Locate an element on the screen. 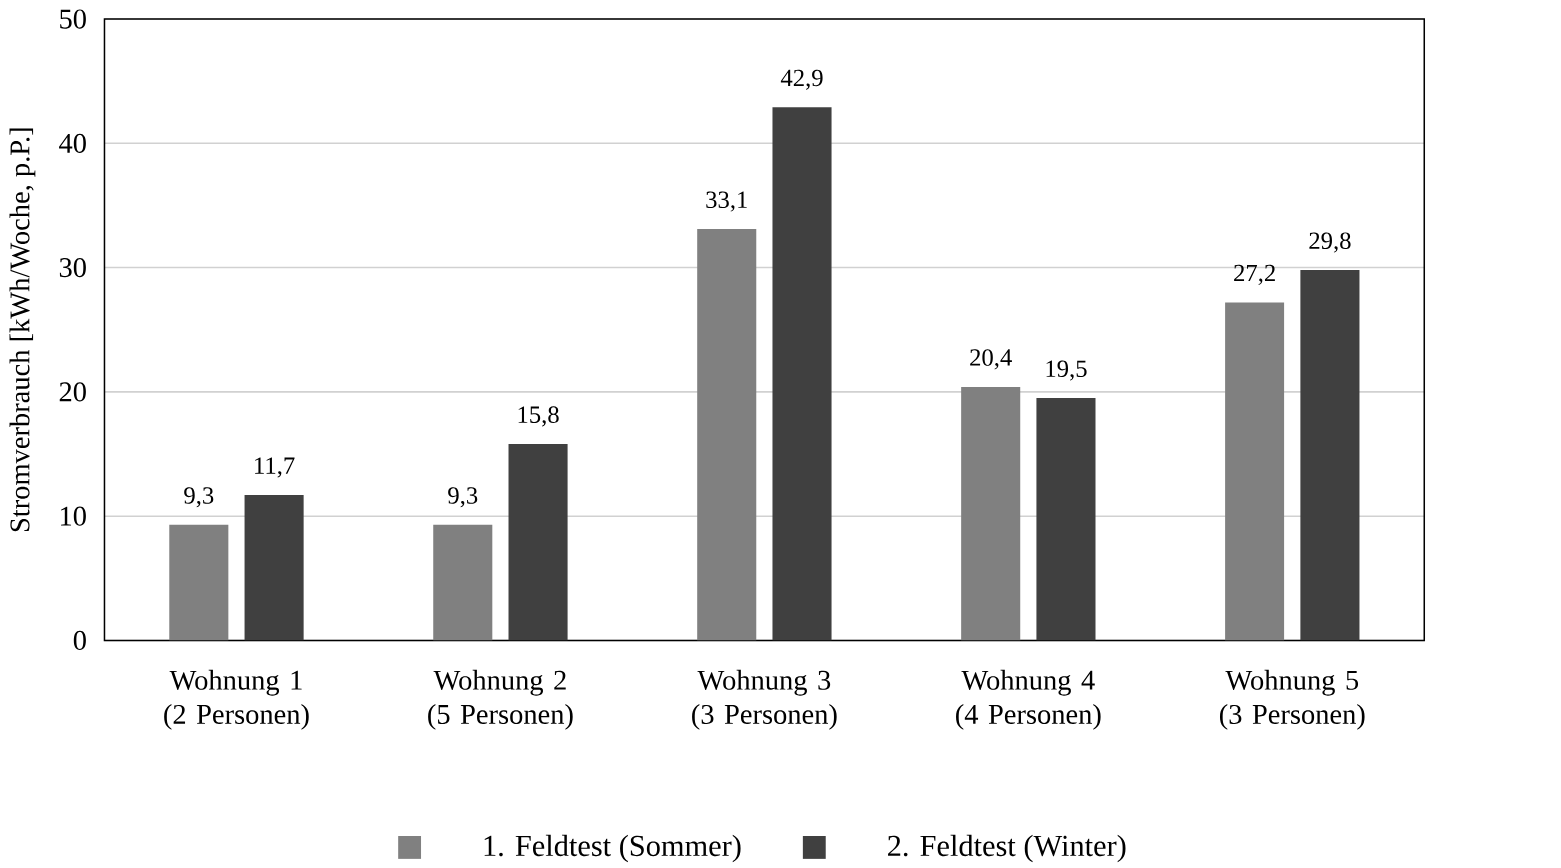 The width and height of the screenshot is (1561, 868). data-label: 19,5 is located at coordinates (1066, 370).